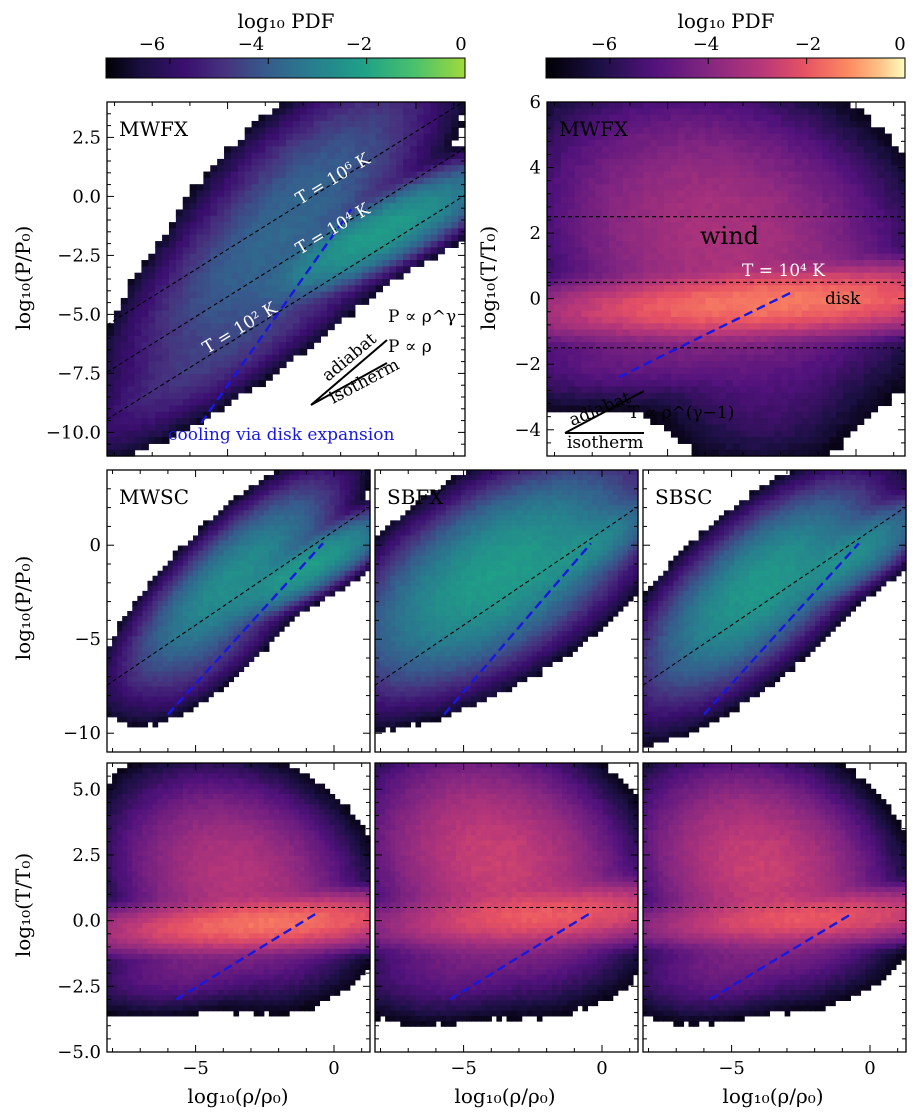  I want to click on colorbar-tick-label: −2, so click(808, 44).